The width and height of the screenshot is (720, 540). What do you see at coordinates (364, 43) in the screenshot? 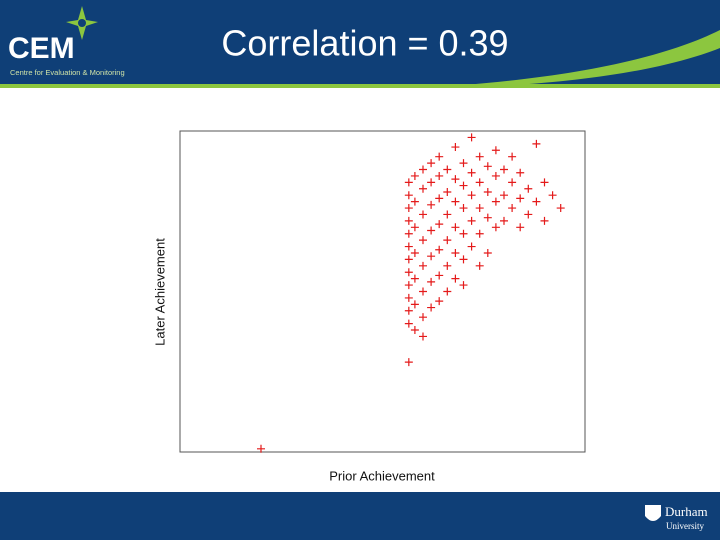
I see `slide-title: Correlation = 0.39` at bounding box center [364, 43].